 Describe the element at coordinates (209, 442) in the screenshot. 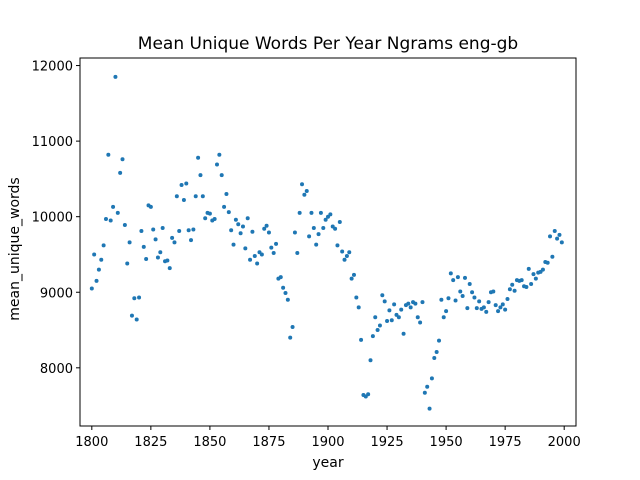

I see `x-tick-label: 1850` at that location.